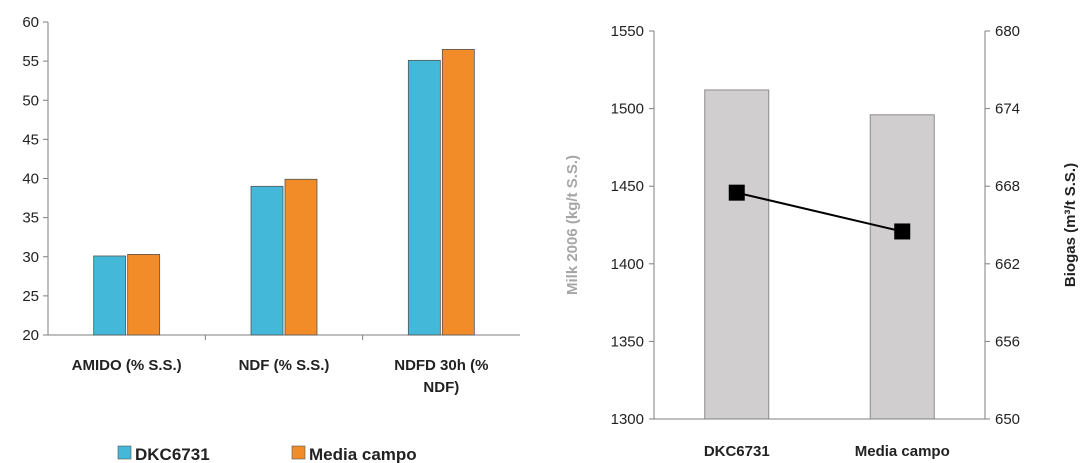  What do you see at coordinates (441, 387) in the screenshot?
I see `x-category-label: NDF)` at bounding box center [441, 387].